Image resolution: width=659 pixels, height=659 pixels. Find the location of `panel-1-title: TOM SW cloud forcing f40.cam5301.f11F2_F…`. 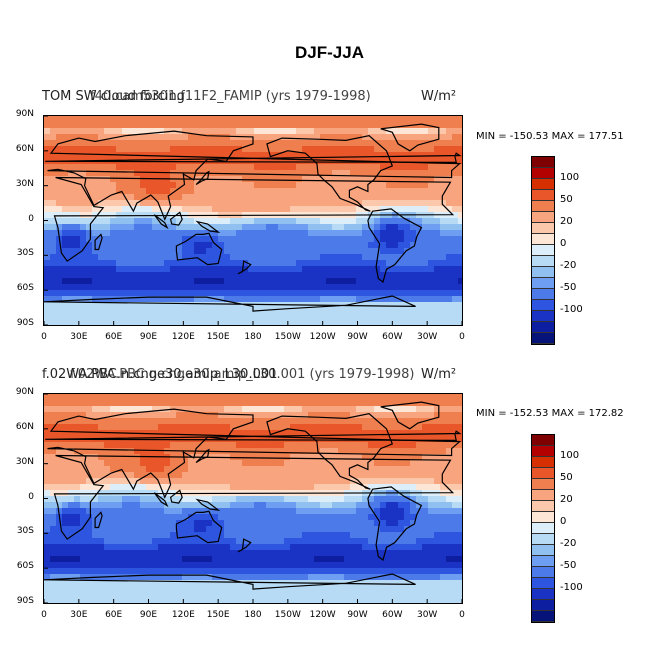

panel-1-title: TOM SW cloud forcing f40.cam5301.f11F2_F… is located at coordinates (249, 96).